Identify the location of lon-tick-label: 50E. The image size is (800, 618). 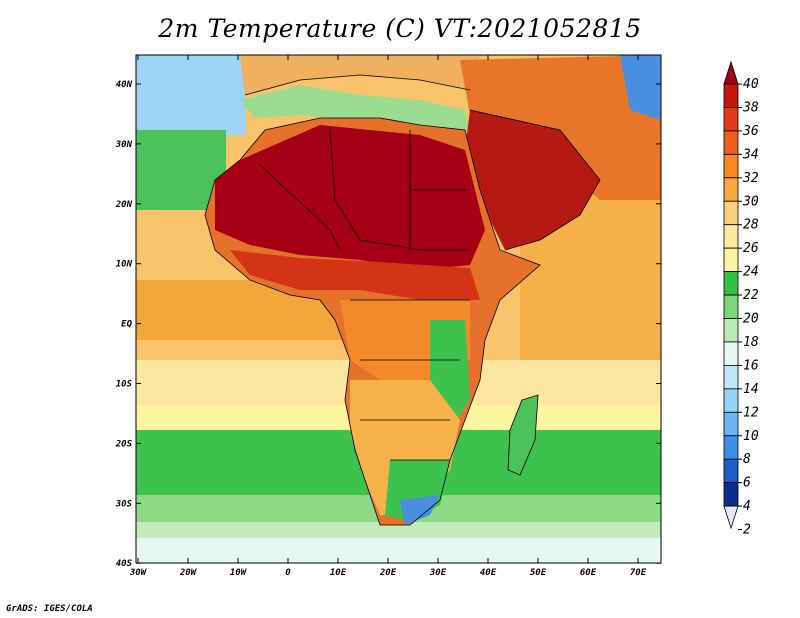
(538, 573).